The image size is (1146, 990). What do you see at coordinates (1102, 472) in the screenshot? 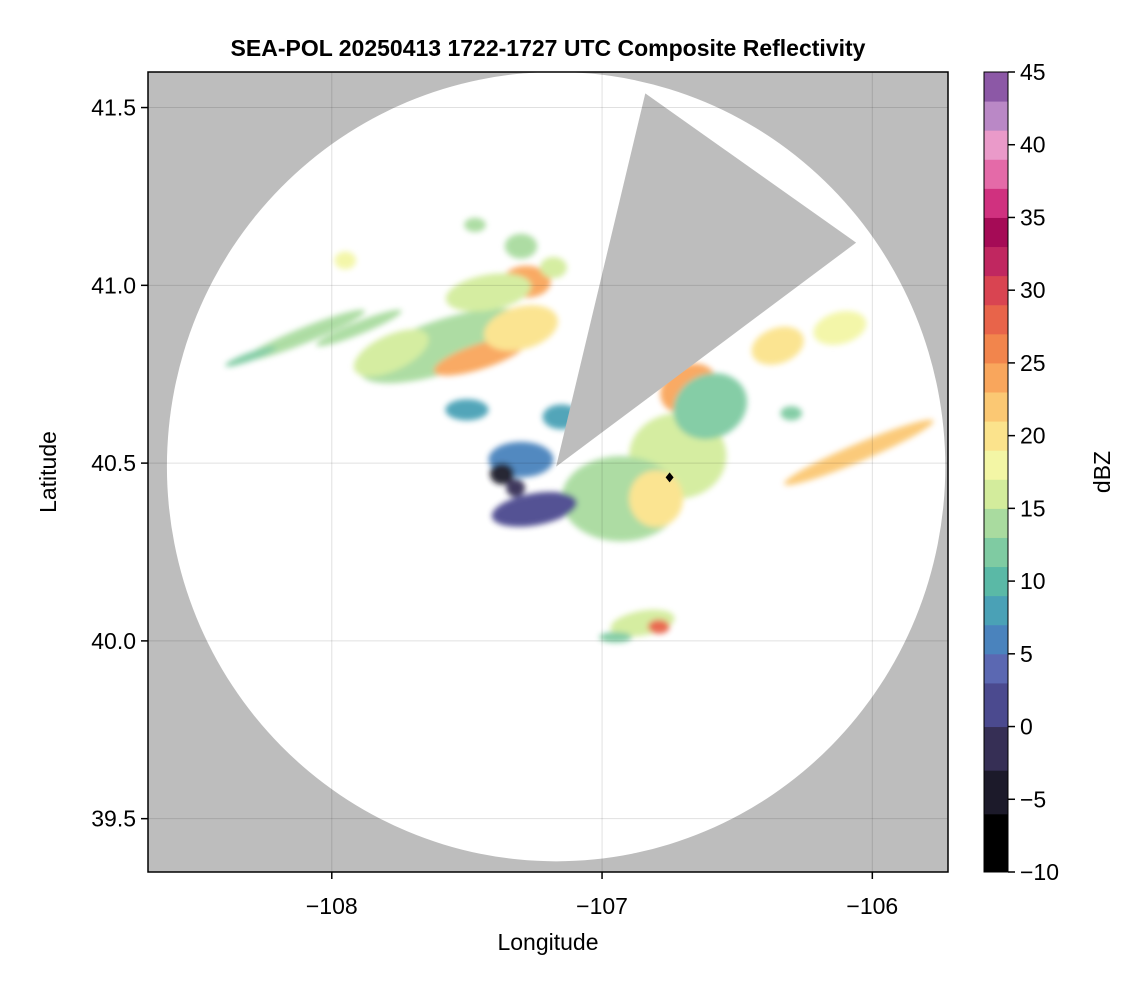
I see `colorbar-label: dBZ` at bounding box center [1102, 472].